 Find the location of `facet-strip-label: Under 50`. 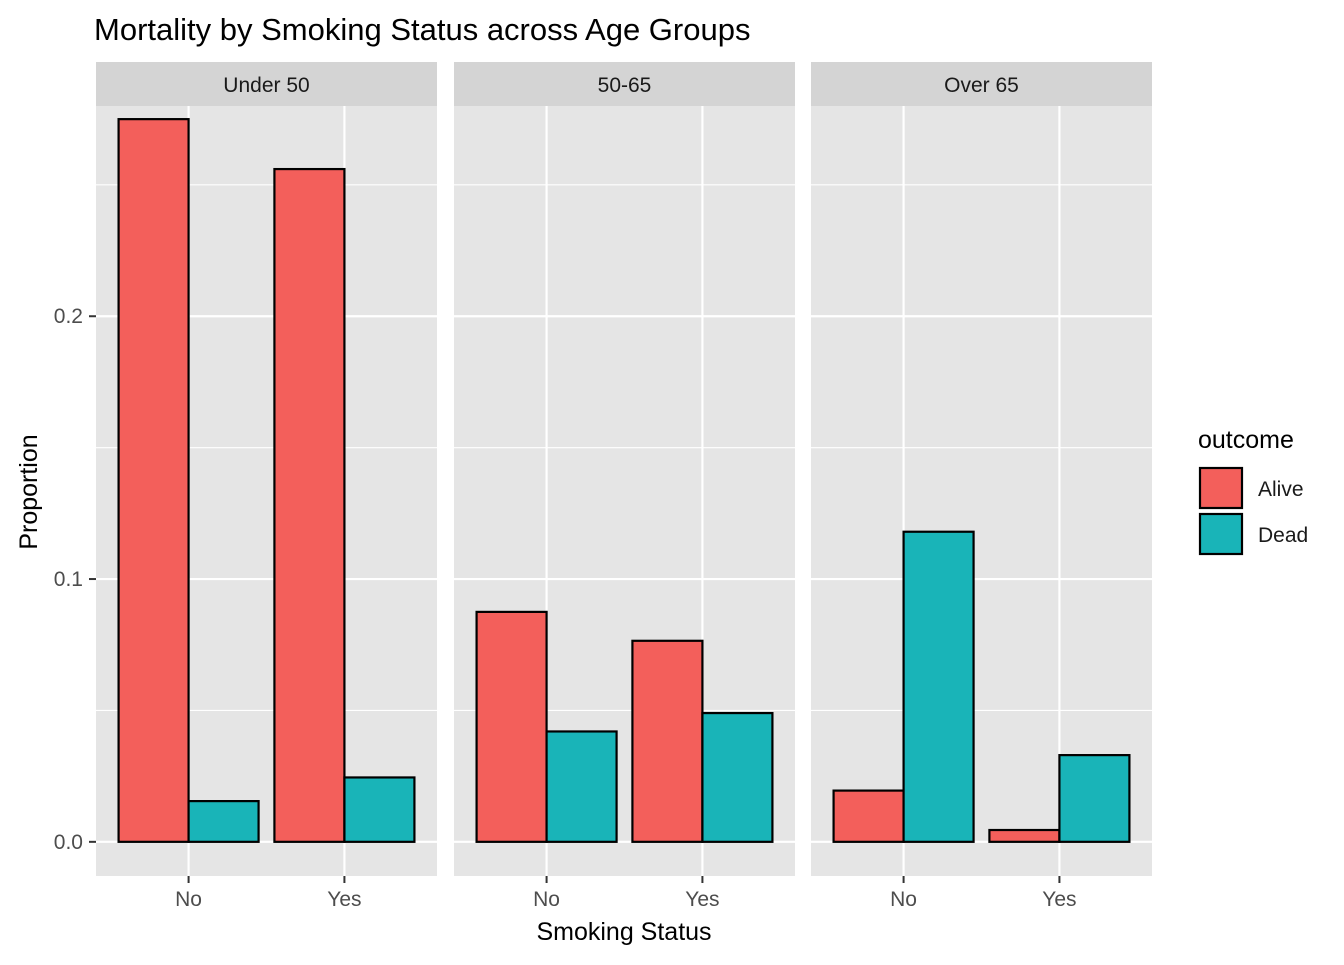

facet-strip-label: Under 50 is located at coordinates (266, 85).